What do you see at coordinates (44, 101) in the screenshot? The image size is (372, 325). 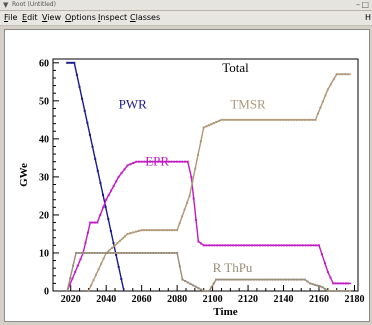 I see `y-tick-label: 50` at bounding box center [44, 101].